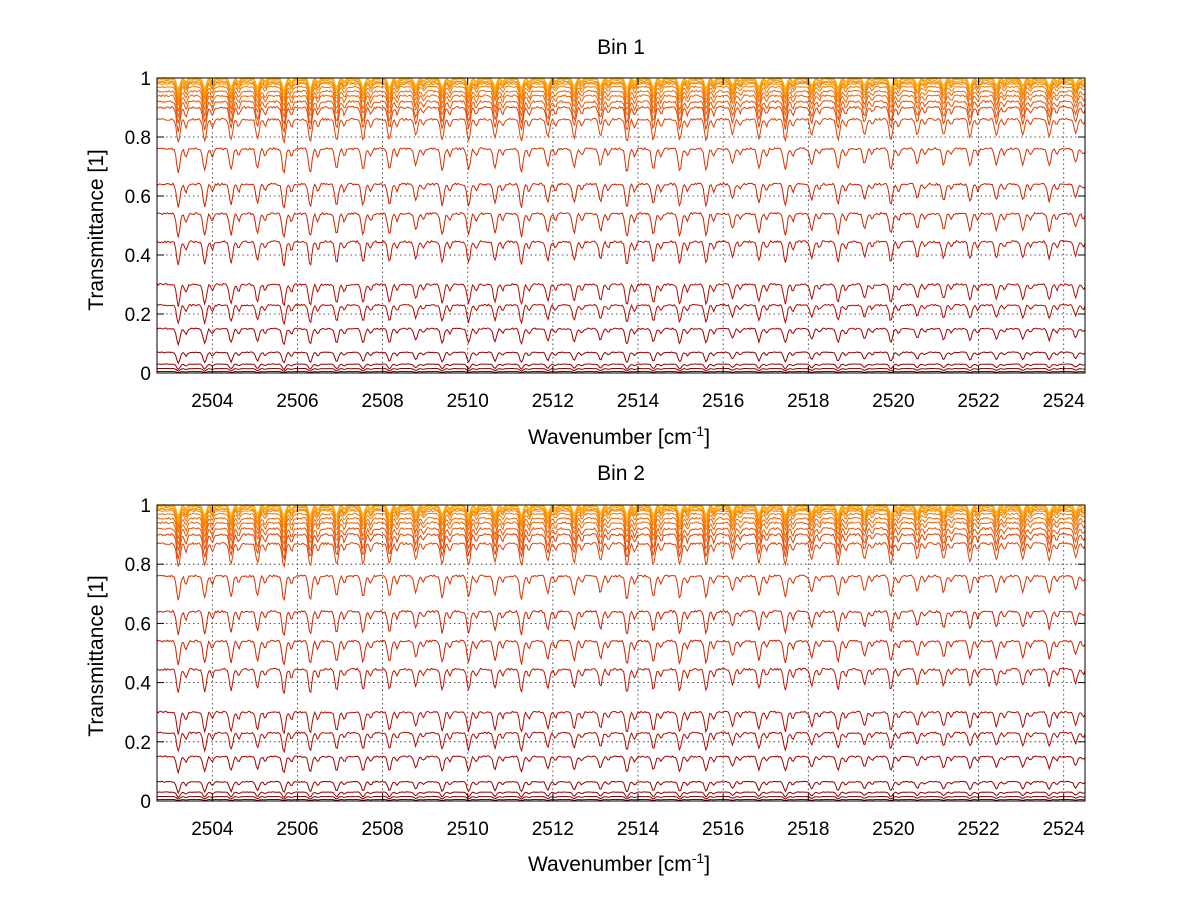  I want to click on subplot-title: Bin 2, so click(621, 473).